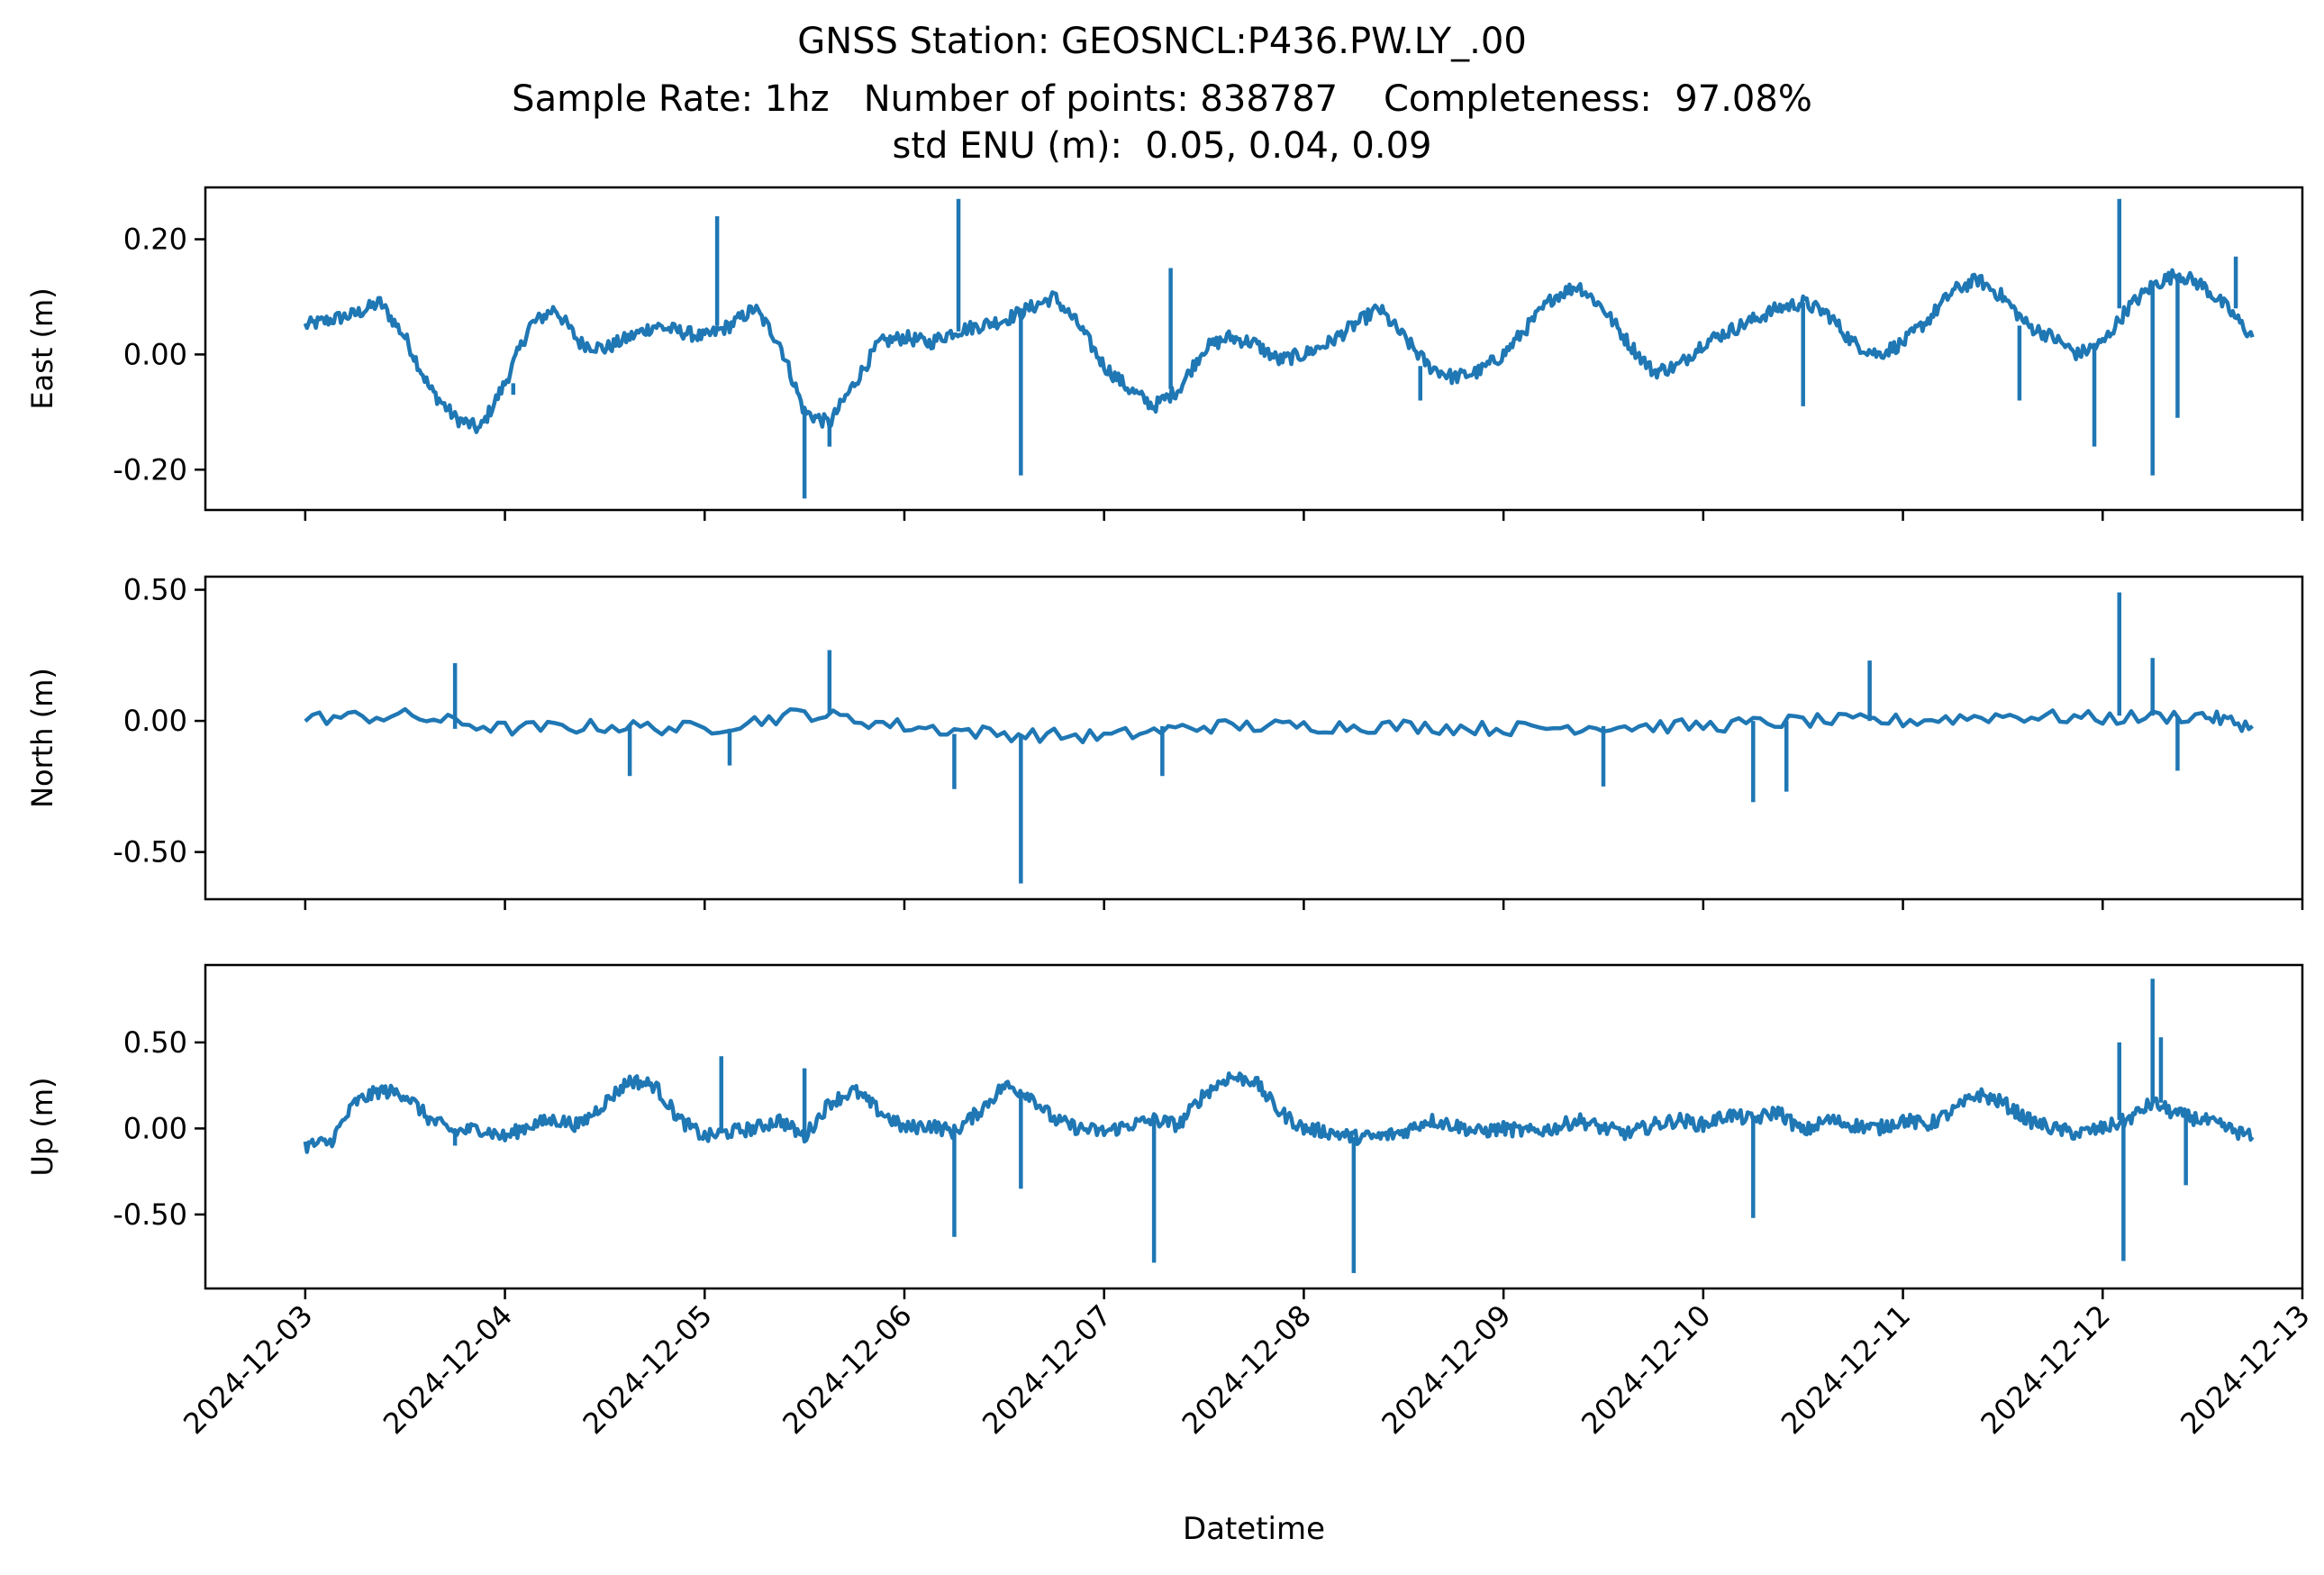  Describe the element at coordinates (448, 1369) in the screenshot. I see `x-tick-label-1: 2024-12-04` at that location.